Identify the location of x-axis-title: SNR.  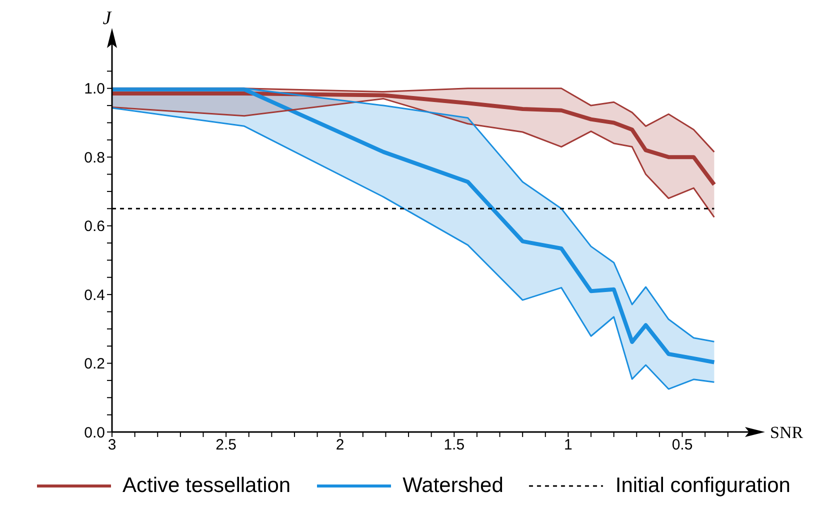
(787, 432).